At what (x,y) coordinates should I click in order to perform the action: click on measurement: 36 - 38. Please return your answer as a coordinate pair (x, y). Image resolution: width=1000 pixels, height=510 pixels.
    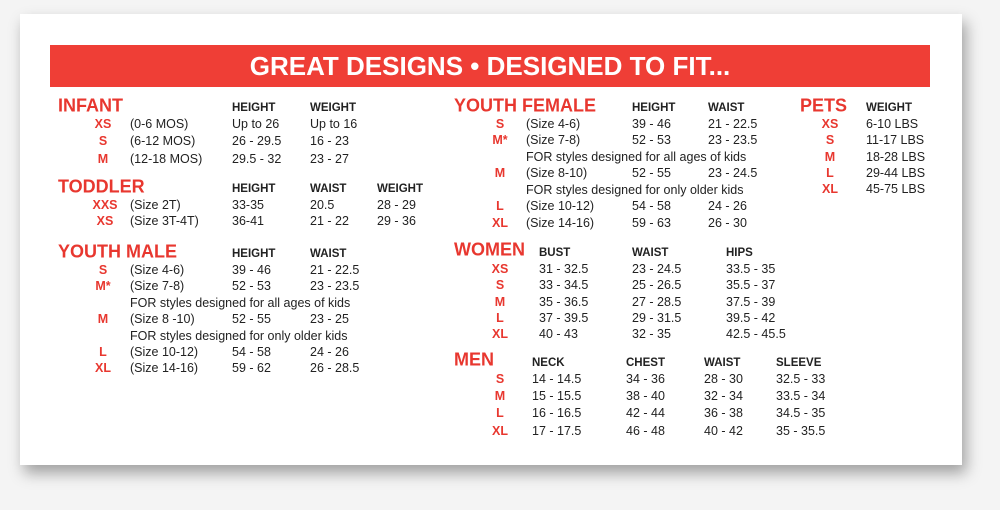
    Looking at the image, I should click on (723, 413).